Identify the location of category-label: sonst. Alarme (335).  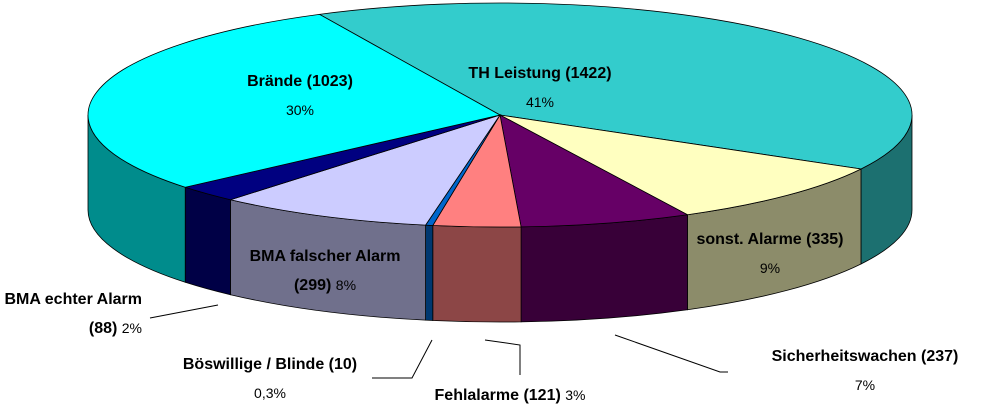
(770, 239).